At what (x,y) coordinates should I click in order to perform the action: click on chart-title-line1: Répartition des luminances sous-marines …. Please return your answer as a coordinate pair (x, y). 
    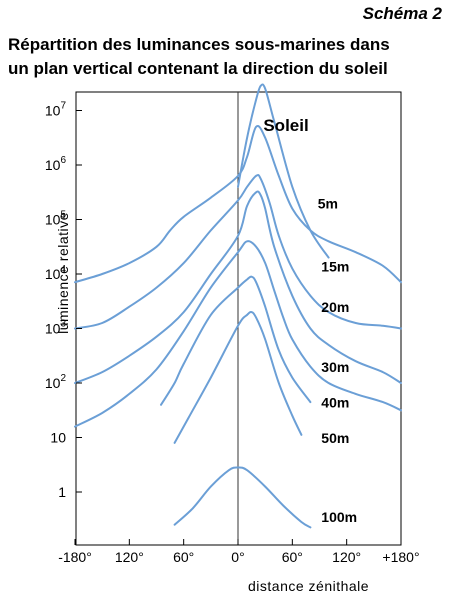
    Looking at the image, I should click on (199, 44).